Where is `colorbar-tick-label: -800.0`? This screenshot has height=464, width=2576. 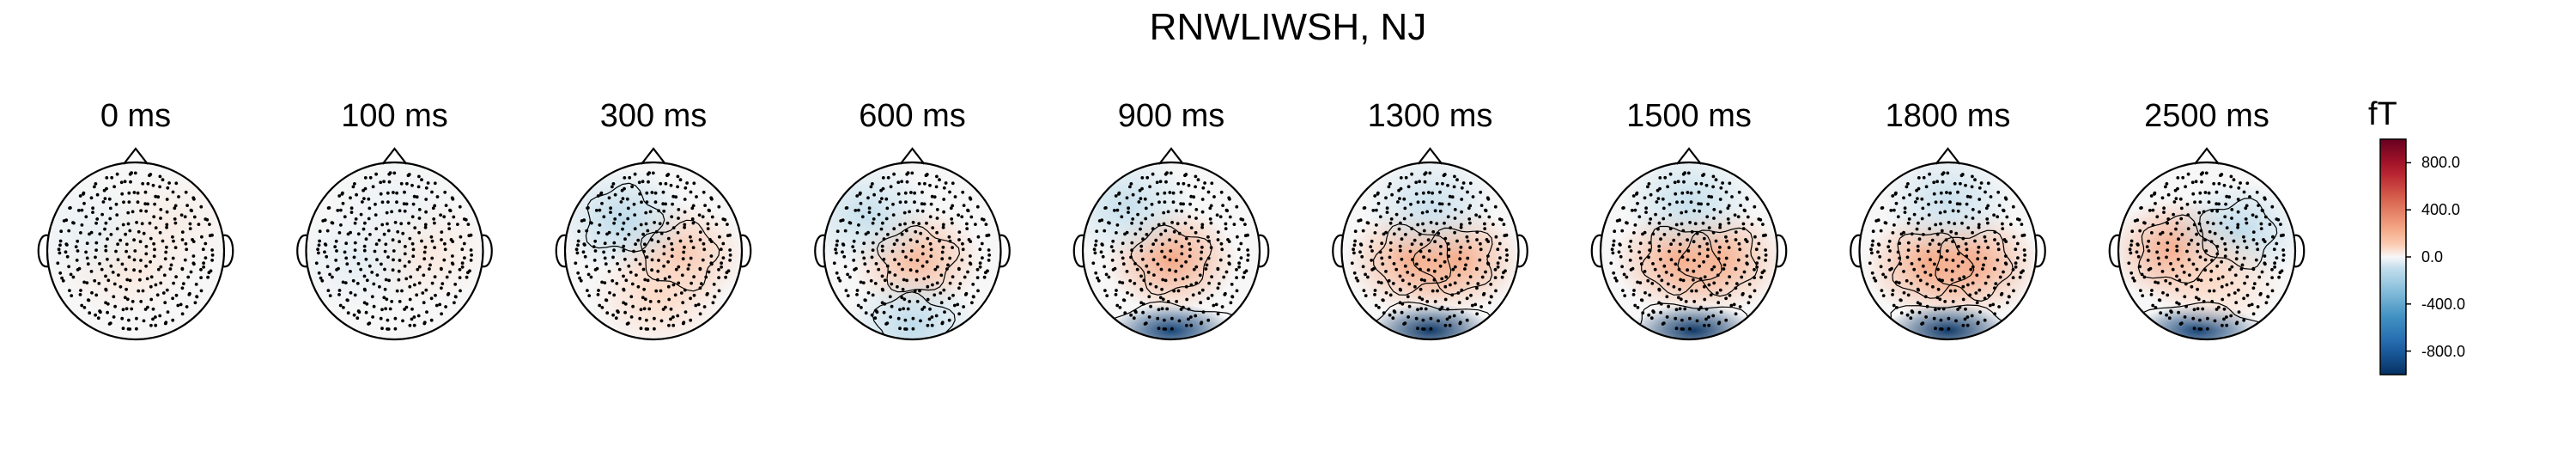 colorbar-tick-label: -800.0 is located at coordinates (2443, 351).